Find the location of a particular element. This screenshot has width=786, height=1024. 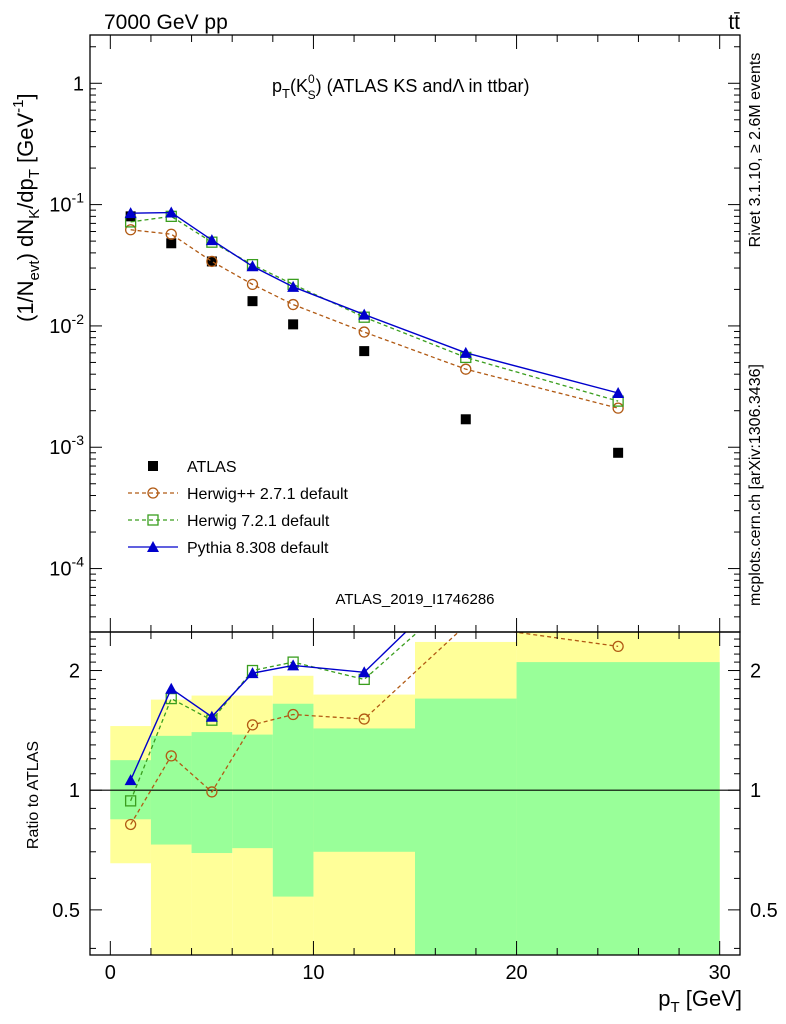

legend-label-3: Pythia 8.308 default is located at coordinates (258, 548).